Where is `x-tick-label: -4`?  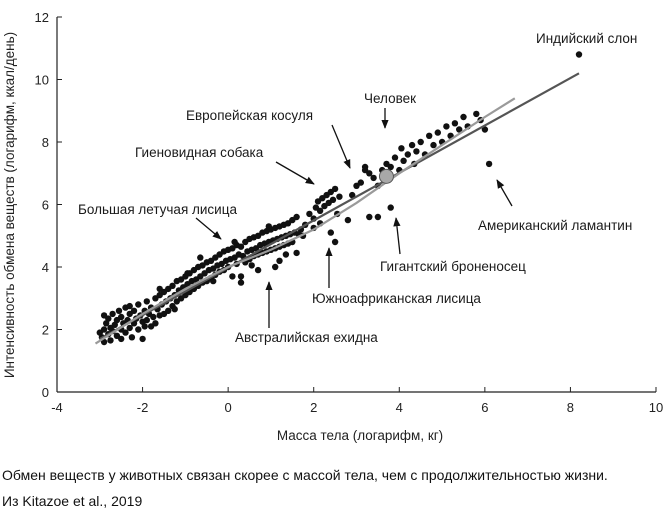 x-tick-label: -4 is located at coordinates (57, 407).